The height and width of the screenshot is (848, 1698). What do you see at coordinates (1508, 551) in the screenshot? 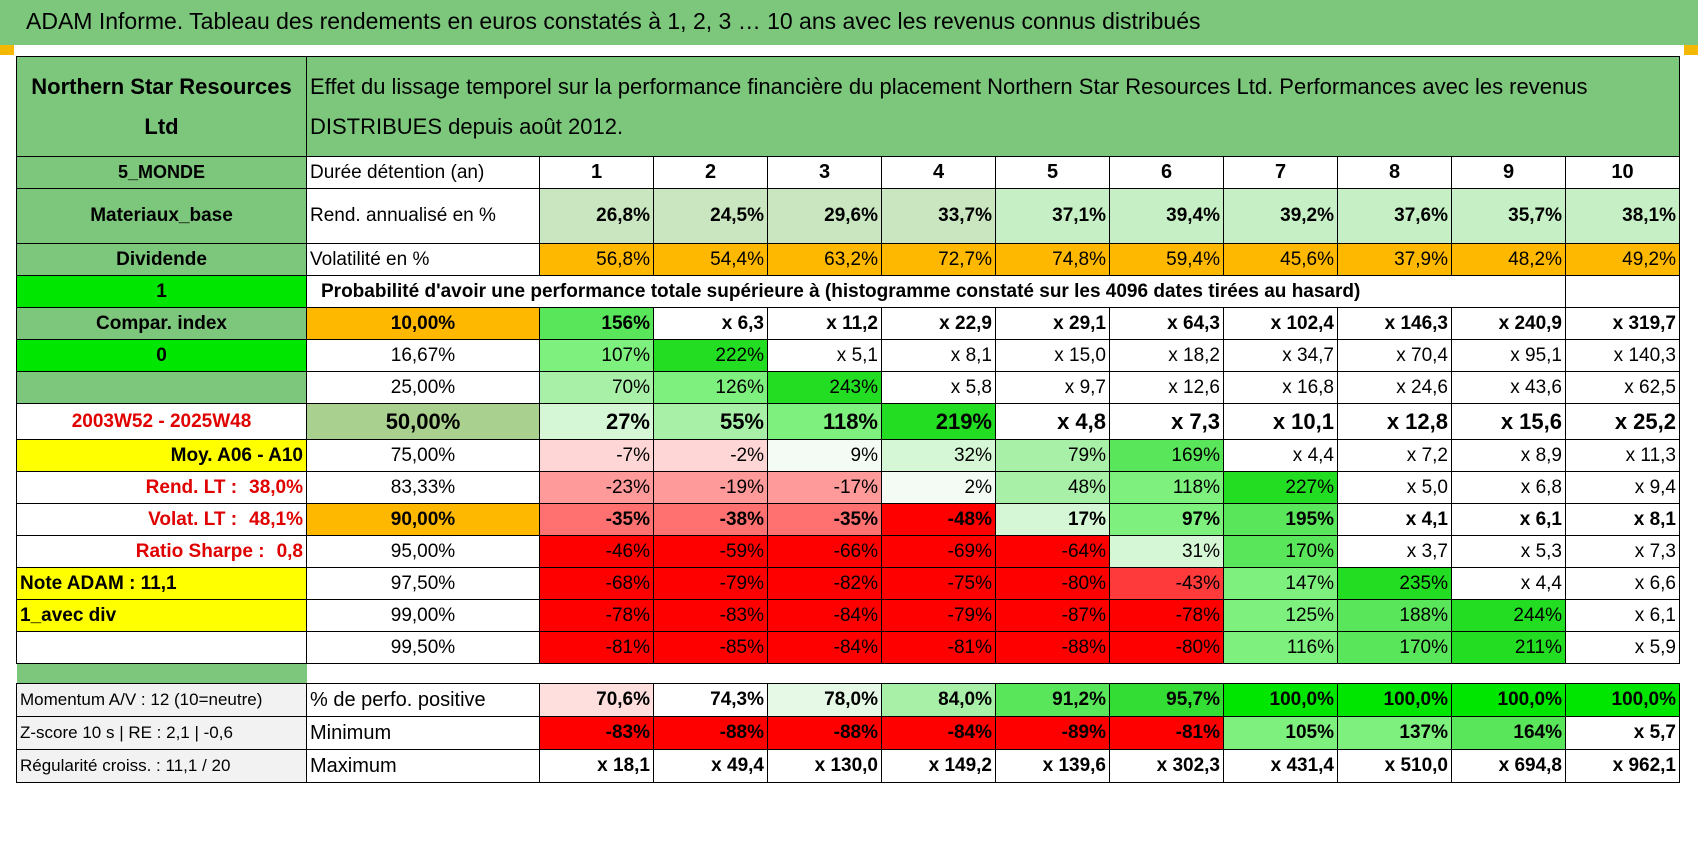
I see `prob-value: x 5,3` at bounding box center [1508, 551].